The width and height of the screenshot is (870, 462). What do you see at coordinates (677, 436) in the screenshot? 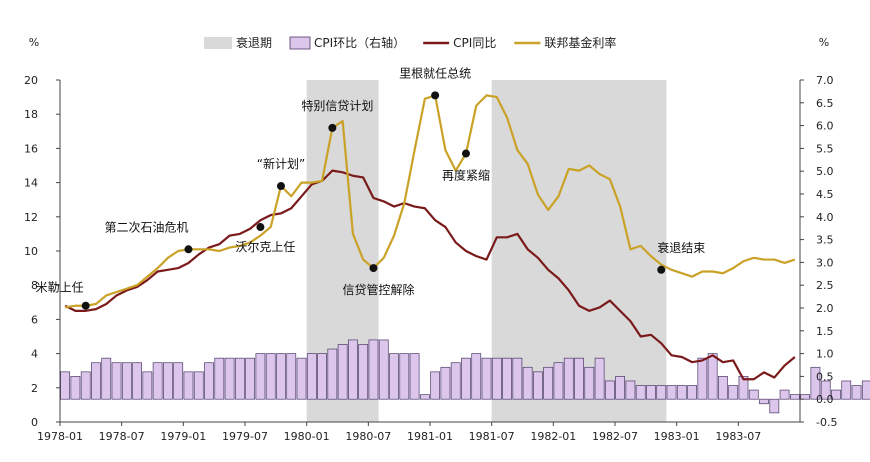
I see `x-tick-label: 1983-01` at bounding box center [677, 436].